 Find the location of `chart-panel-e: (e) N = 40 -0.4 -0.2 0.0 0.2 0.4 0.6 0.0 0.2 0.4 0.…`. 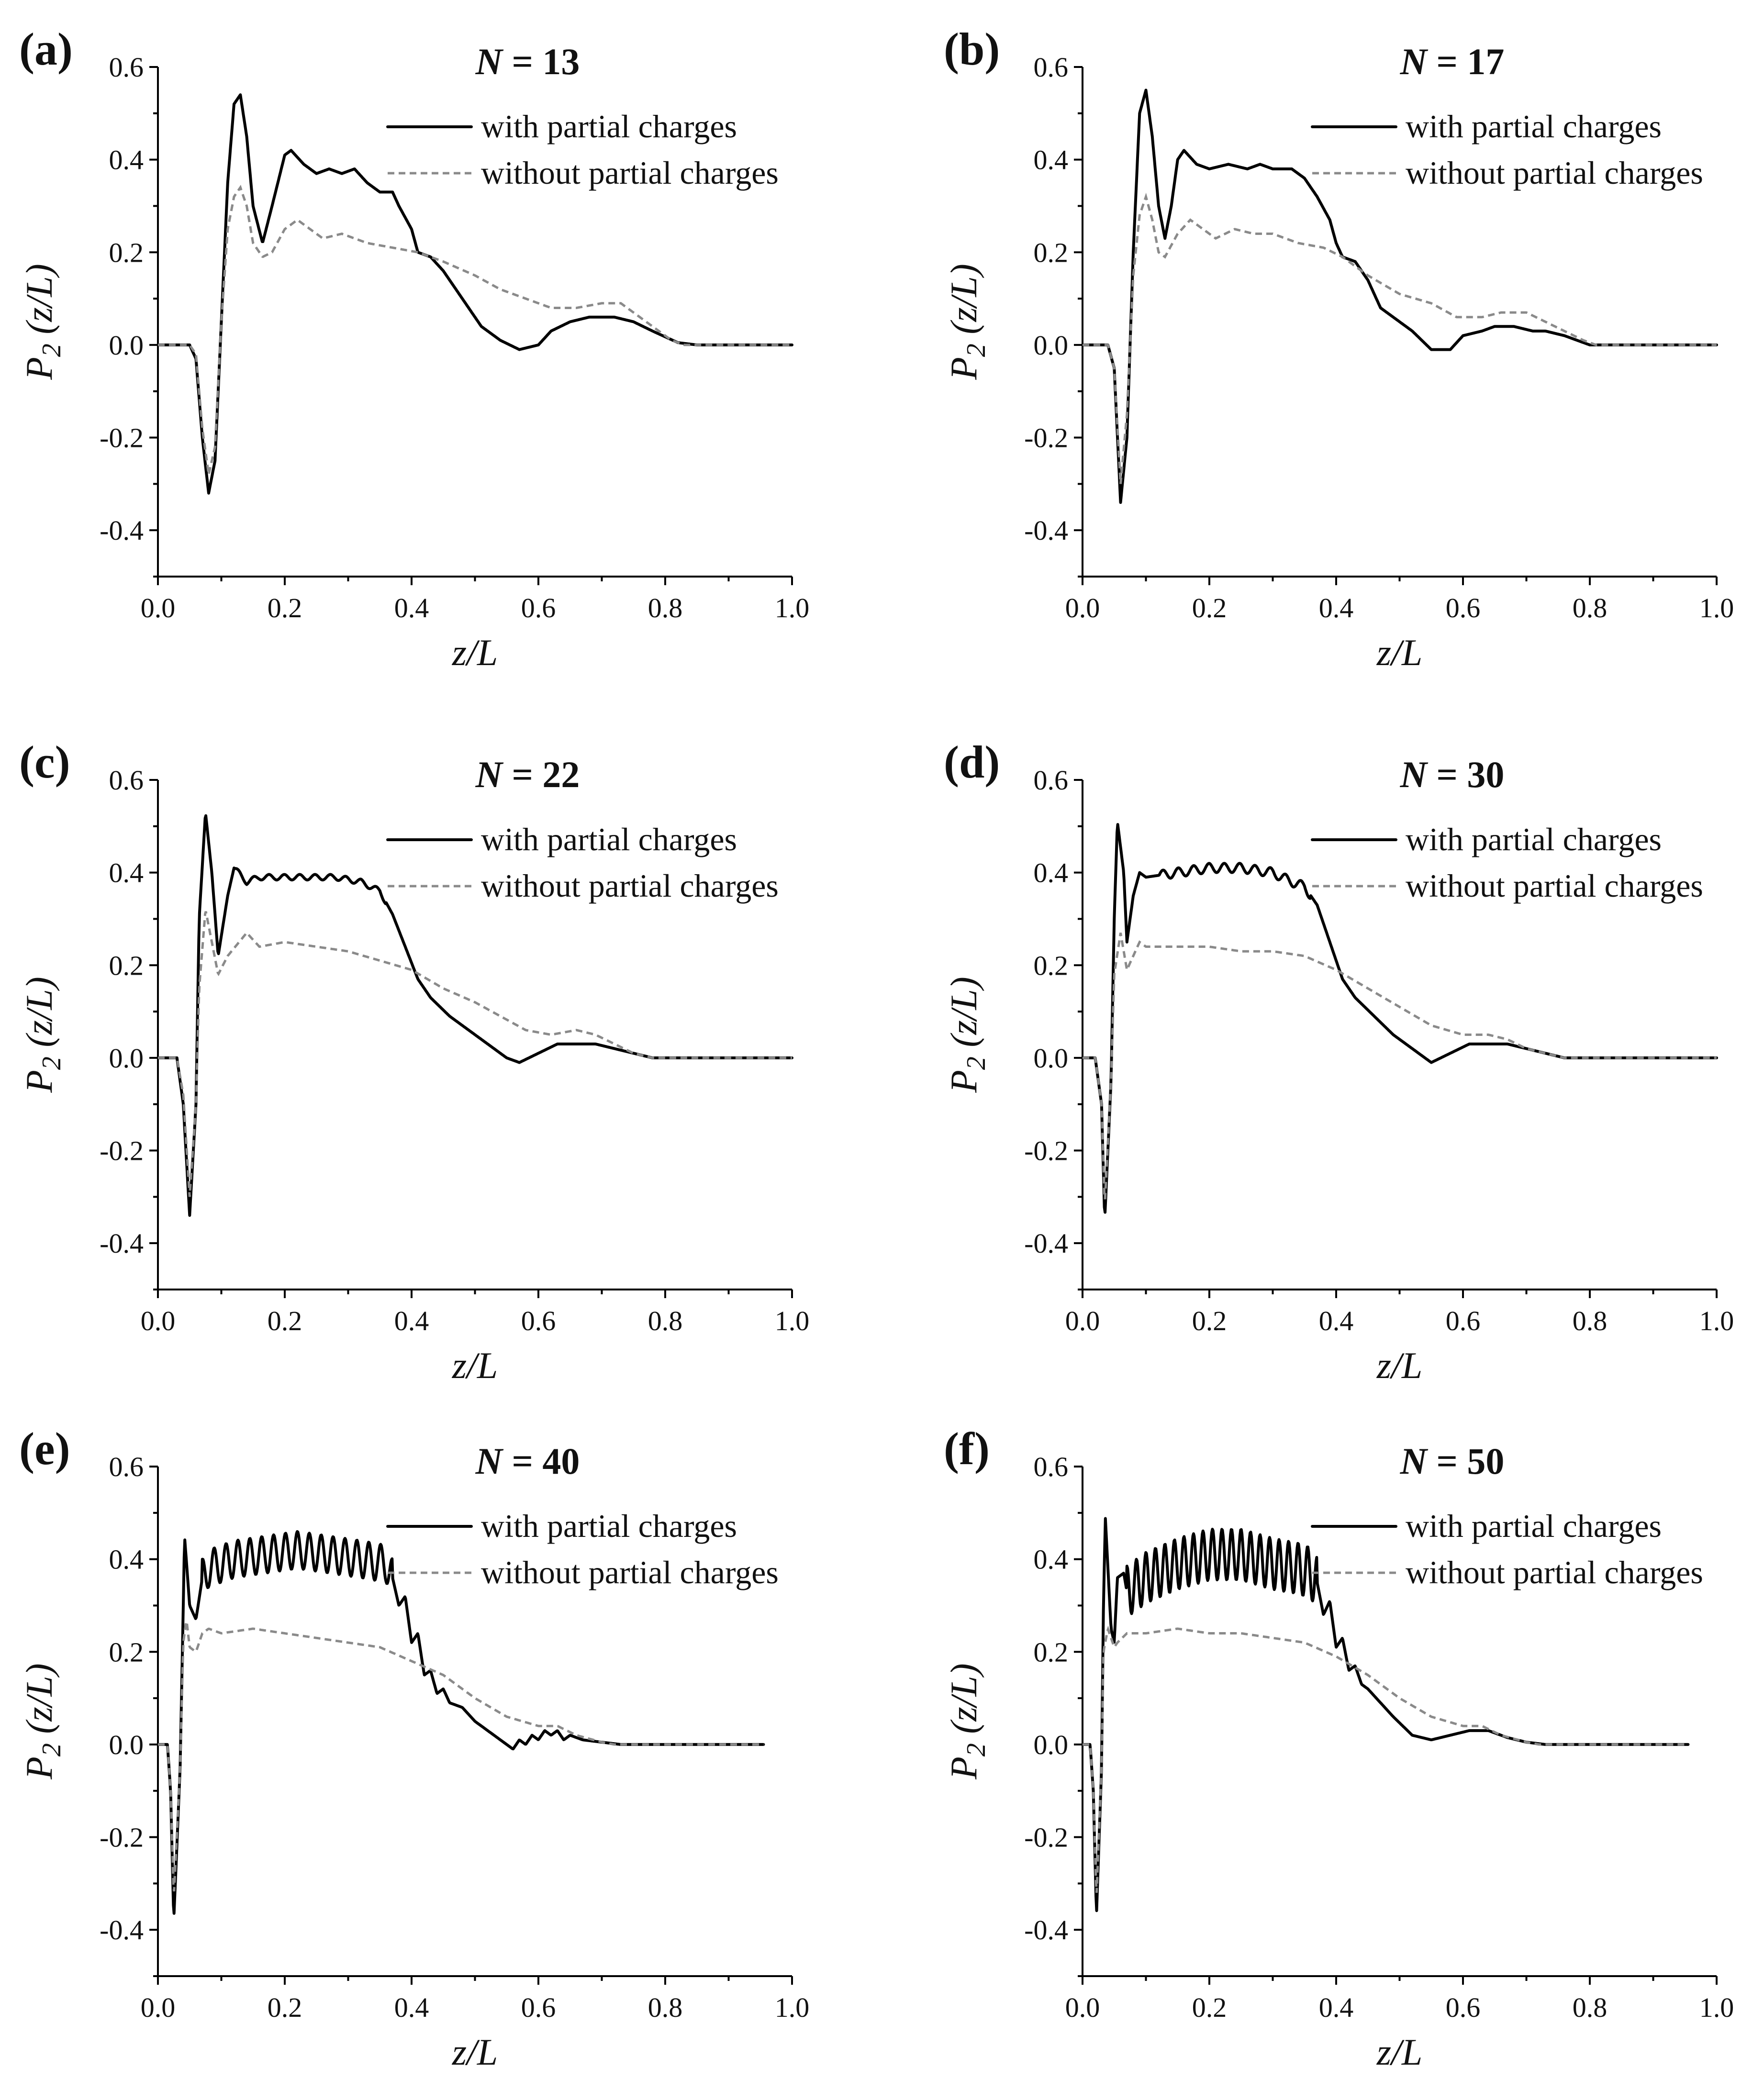

chart-panel-e: (e) N = 40 -0.4 -0.2 0.0 0.2 0.4 0.6 0.0 0.2 0.4 0.… is located at coordinates (413, 1748).